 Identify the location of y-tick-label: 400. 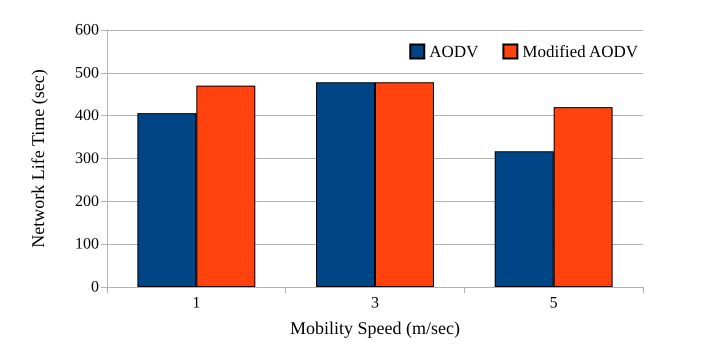
(87, 115).